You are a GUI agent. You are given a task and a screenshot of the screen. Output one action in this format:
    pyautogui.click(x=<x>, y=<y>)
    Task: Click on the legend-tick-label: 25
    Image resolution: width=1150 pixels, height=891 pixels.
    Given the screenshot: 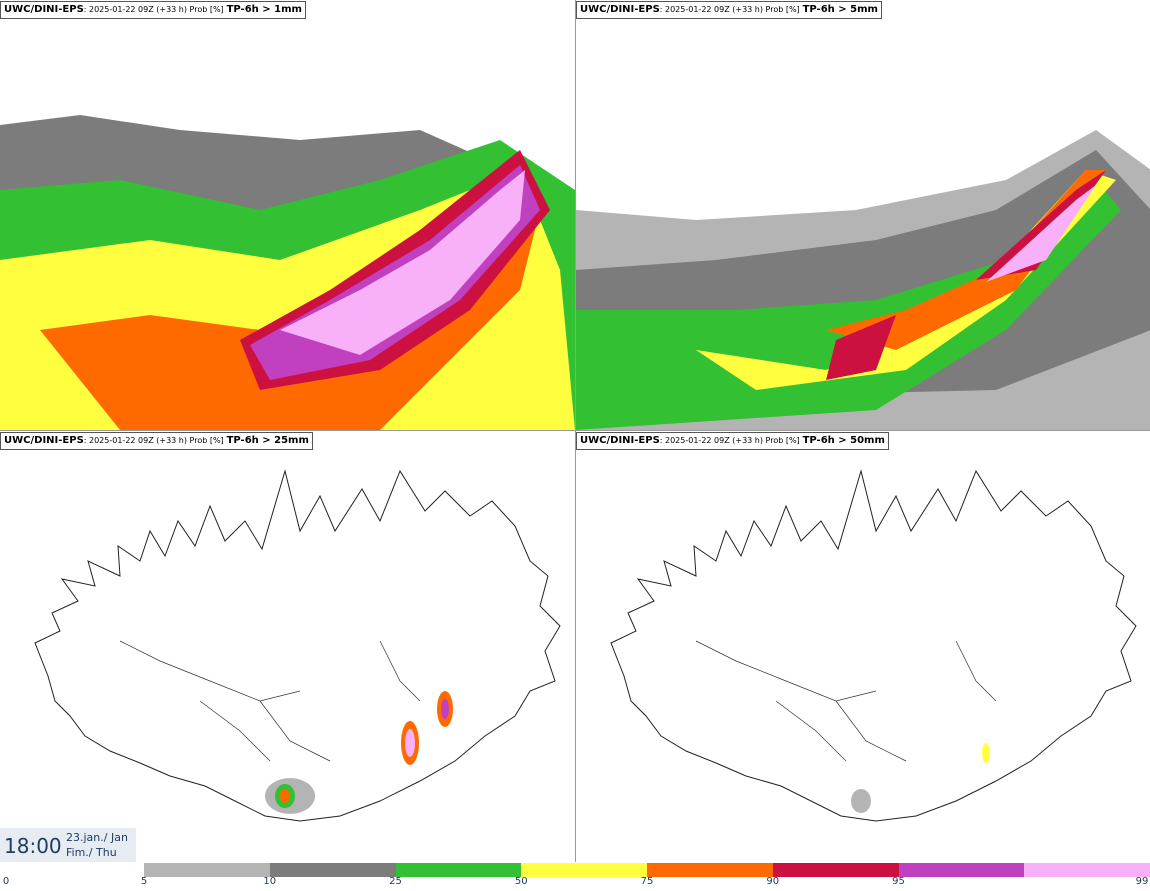 What is the action you would take?
    pyautogui.click(x=395, y=881)
    